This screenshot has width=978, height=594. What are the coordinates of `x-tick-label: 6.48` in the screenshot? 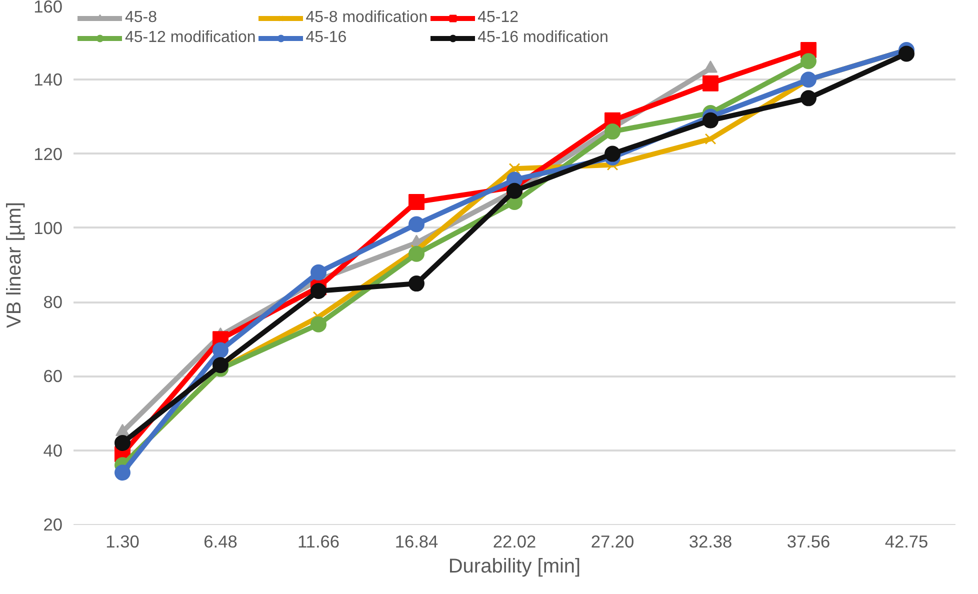 It's located at (221, 542).